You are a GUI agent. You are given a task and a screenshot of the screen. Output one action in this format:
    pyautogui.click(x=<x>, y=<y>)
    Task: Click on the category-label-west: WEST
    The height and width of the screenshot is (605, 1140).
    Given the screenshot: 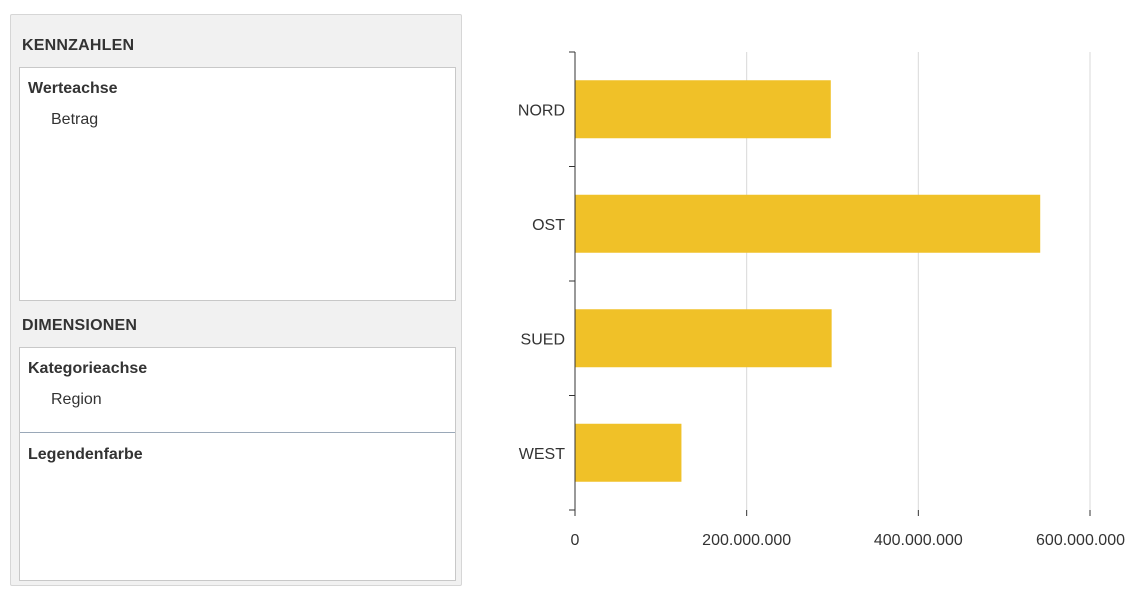 What is the action you would take?
    pyautogui.click(x=542, y=454)
    